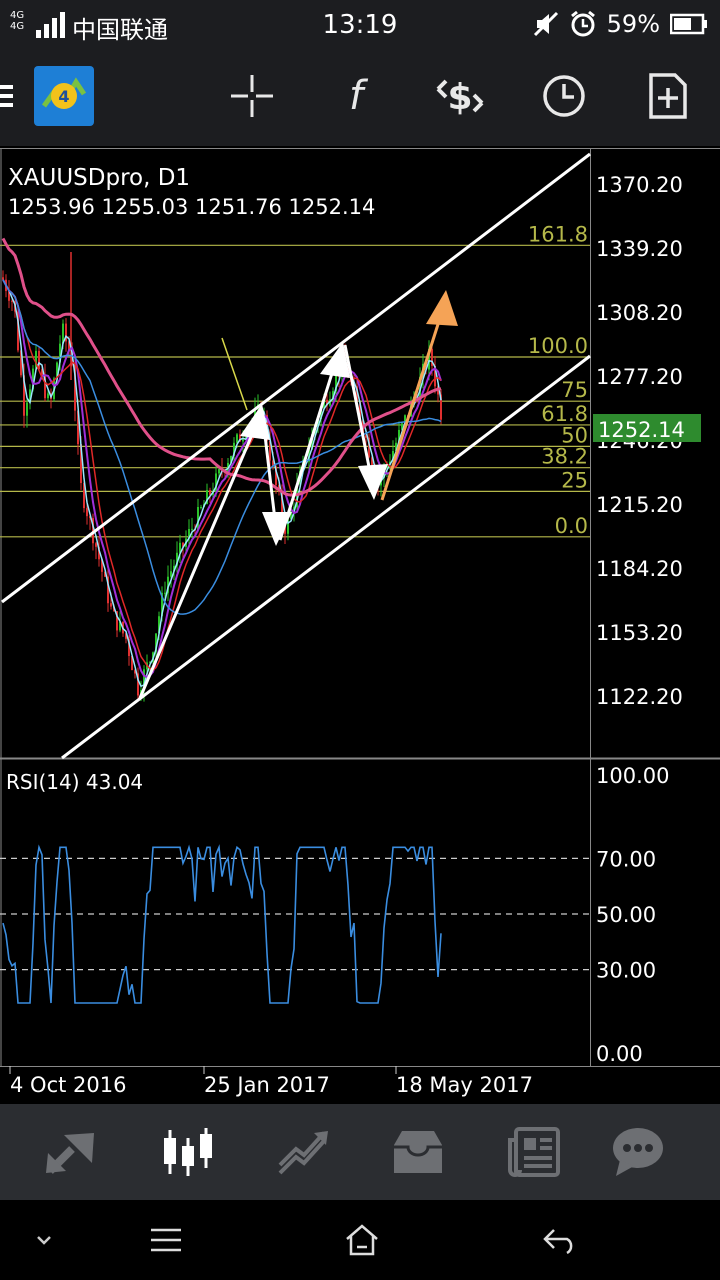 Image resolution: width=720 pixels, height=1280 pixels. What do you see at coordinates (639, 505) in the screenshot?
I see `price-axis-label: 1215.20` at bounding box center [639, 505].